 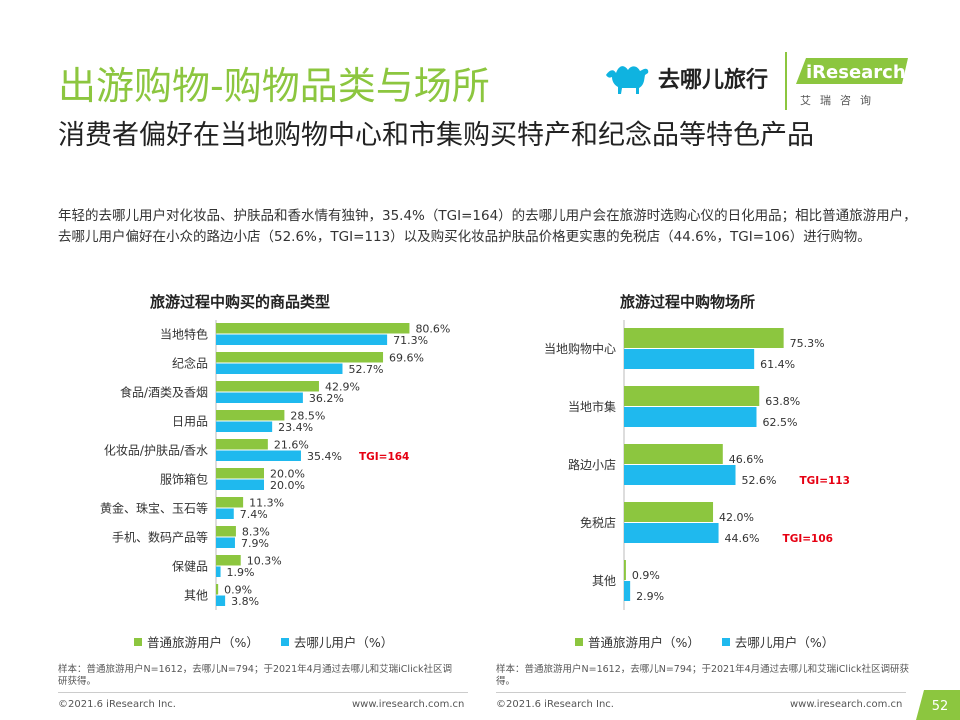 What do you see at coordinates (240, 302) in the screenshot?
I see `left-chart-title: 旅游过程中购买的商品类型` at bounding box center [240, 302].